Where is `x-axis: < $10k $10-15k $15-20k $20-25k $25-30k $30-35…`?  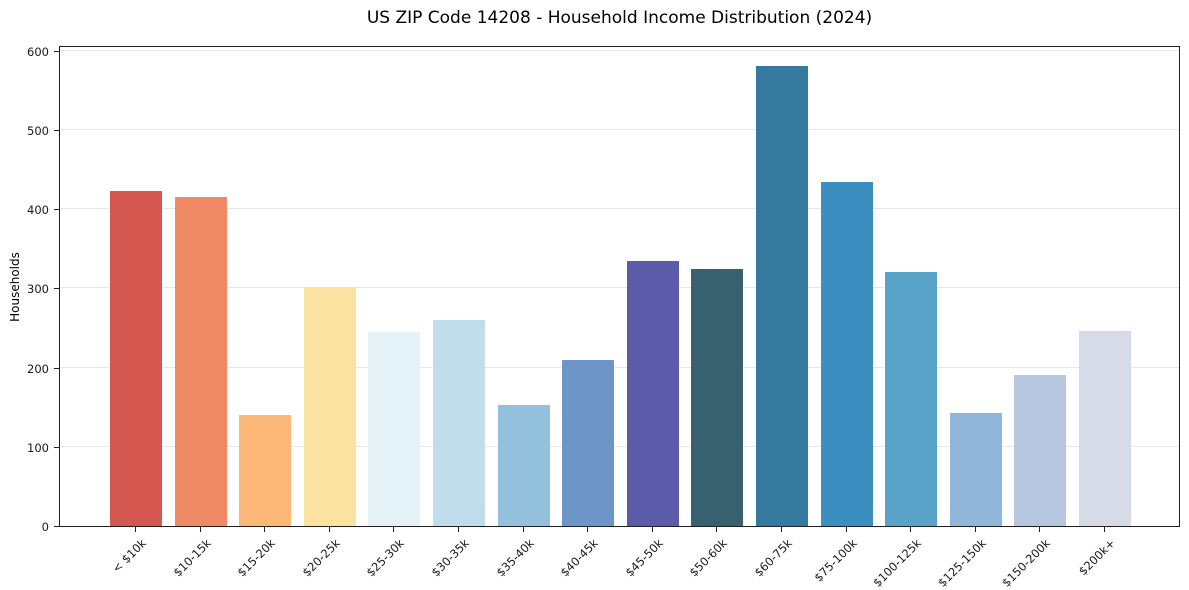 x-axis: < $10k $10-15k $15-20k $20-25k $25-30k $30-35… is located at coordinates (619, 558).